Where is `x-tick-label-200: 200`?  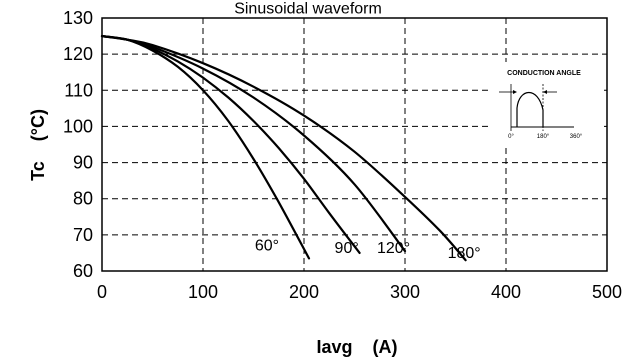 x-tick-label-200: 200 is located at coordinates (304, 292).